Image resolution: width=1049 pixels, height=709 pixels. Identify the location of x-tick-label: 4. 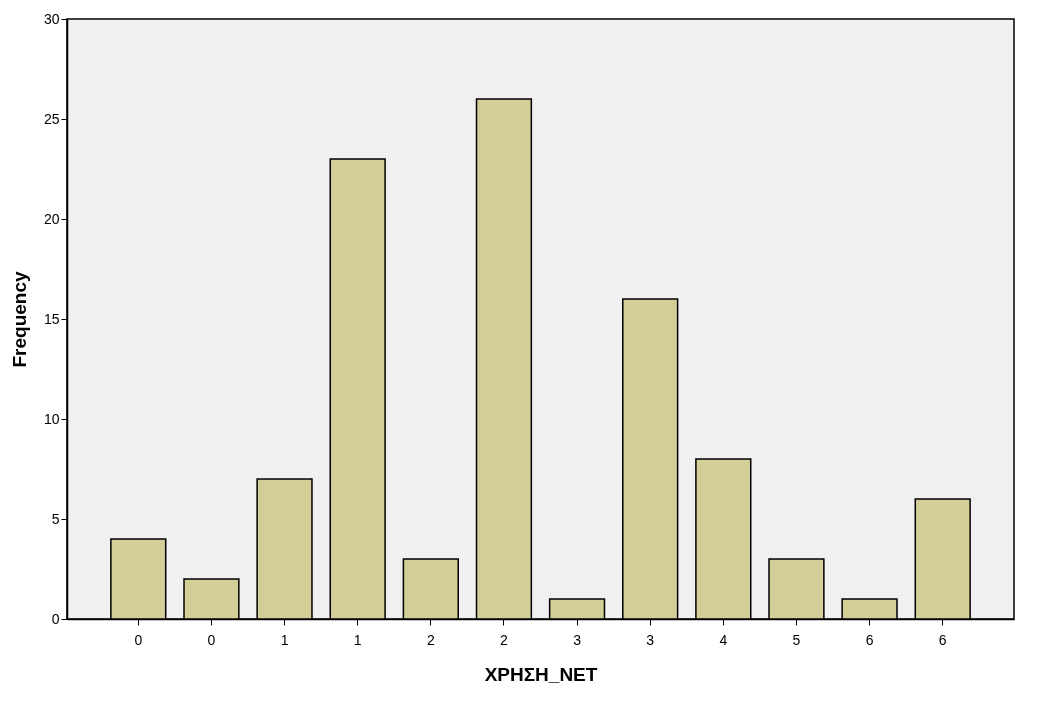
(723, 639).